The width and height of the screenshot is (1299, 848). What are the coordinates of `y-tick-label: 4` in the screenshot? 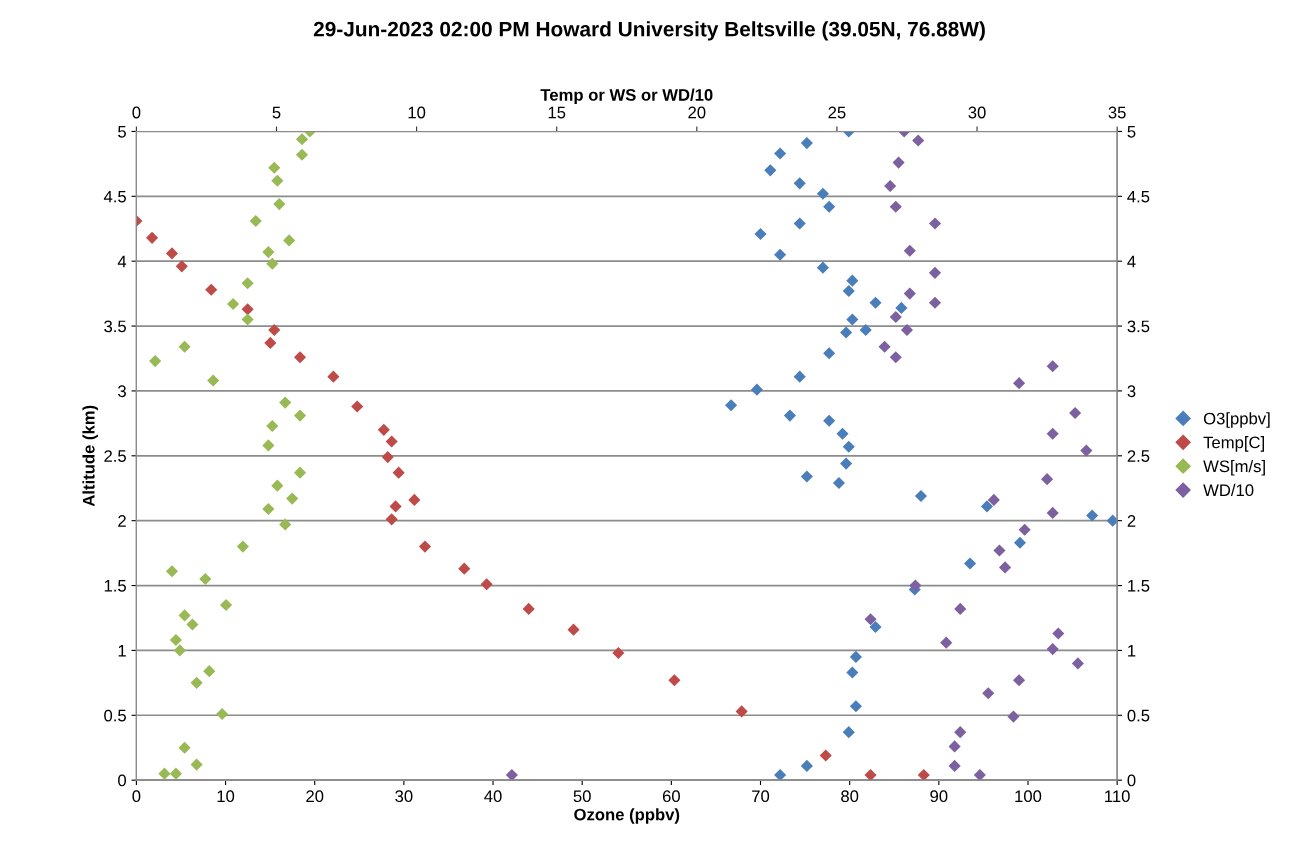 It's located at (122, 261).